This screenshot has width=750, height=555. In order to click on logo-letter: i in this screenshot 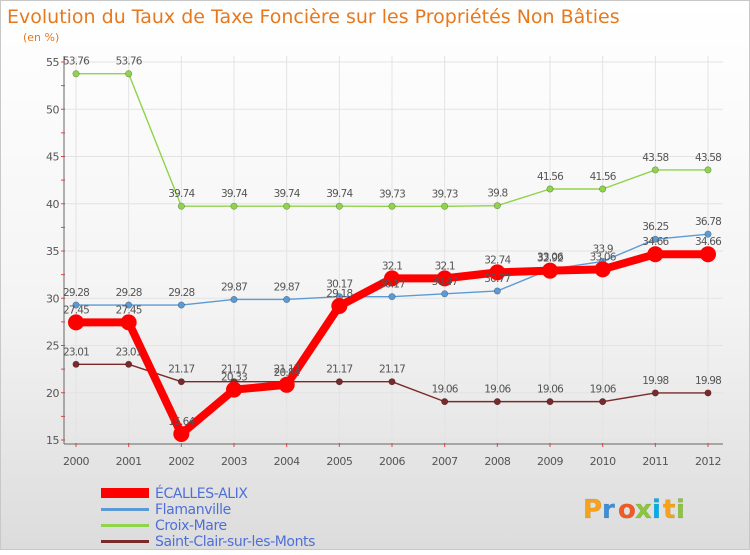, I will do `click(656, 510)`.